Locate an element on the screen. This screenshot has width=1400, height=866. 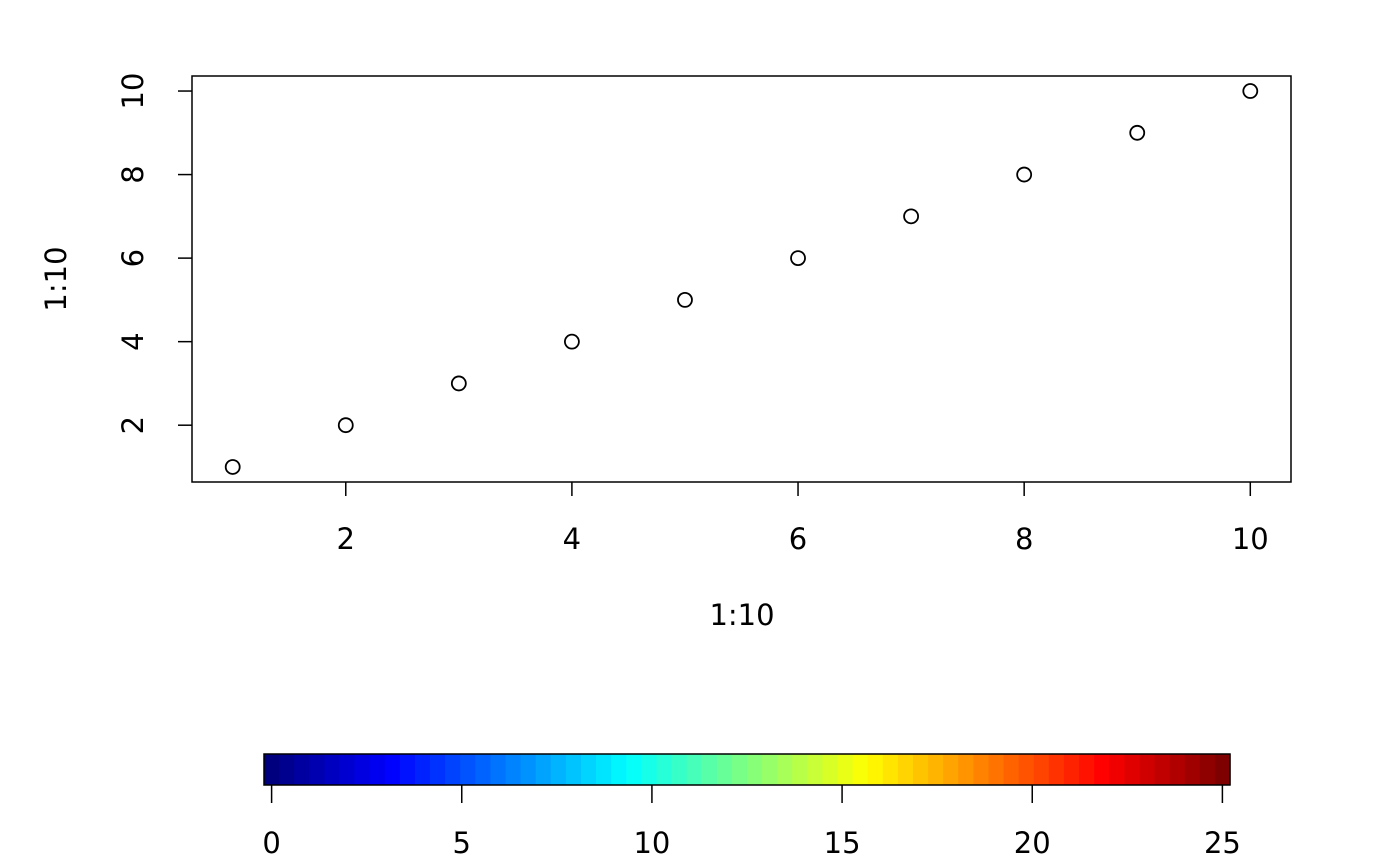
colorbar-tick-label: 0 is located at coordinates (271, 843).